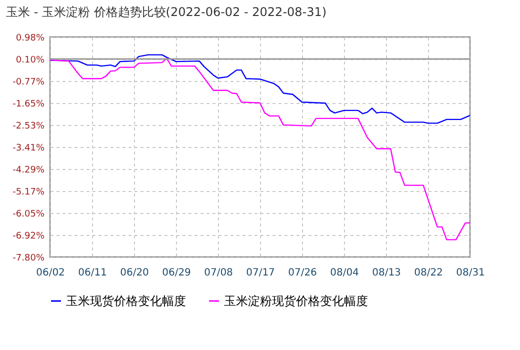  What do you see at coordinates (30, 39) in the screenshot?
I see `y-tick-label: 0.98%` at bounding box center [30, 39].